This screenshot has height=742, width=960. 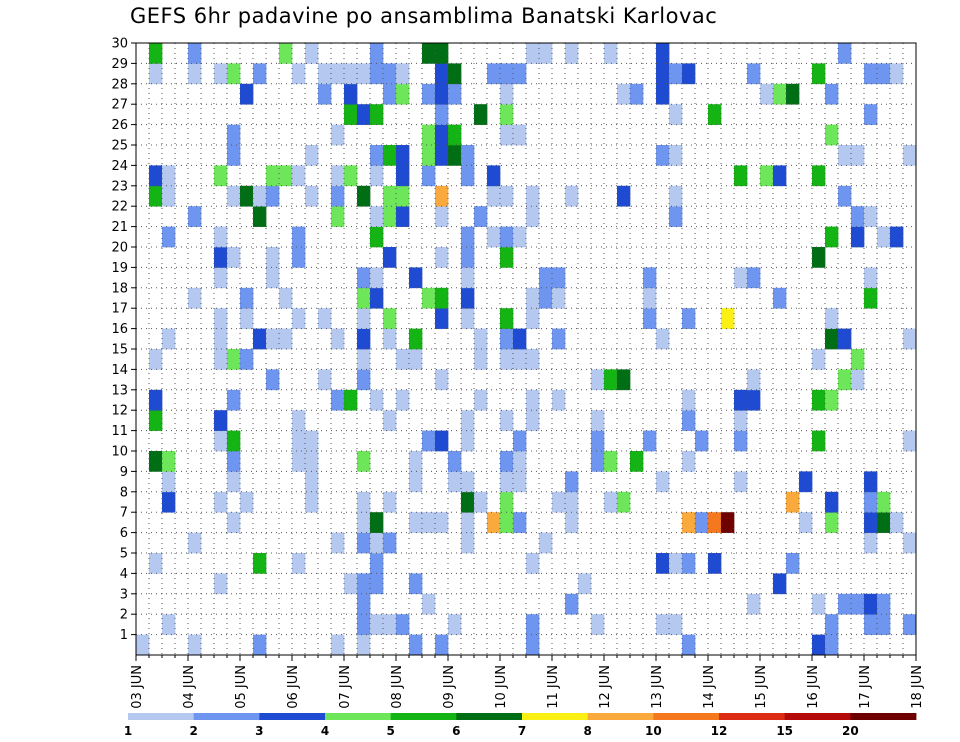 I want to click on y-tick-label: 30, so click(x=119, y=44).